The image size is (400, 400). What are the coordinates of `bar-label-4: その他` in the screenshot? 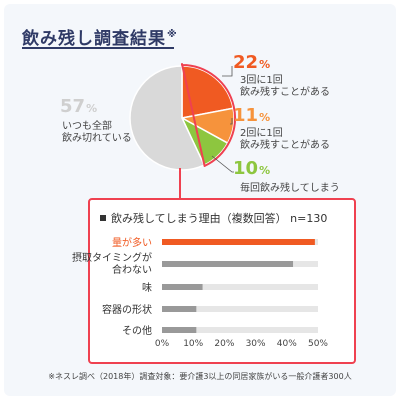 It's located at (137, 330).